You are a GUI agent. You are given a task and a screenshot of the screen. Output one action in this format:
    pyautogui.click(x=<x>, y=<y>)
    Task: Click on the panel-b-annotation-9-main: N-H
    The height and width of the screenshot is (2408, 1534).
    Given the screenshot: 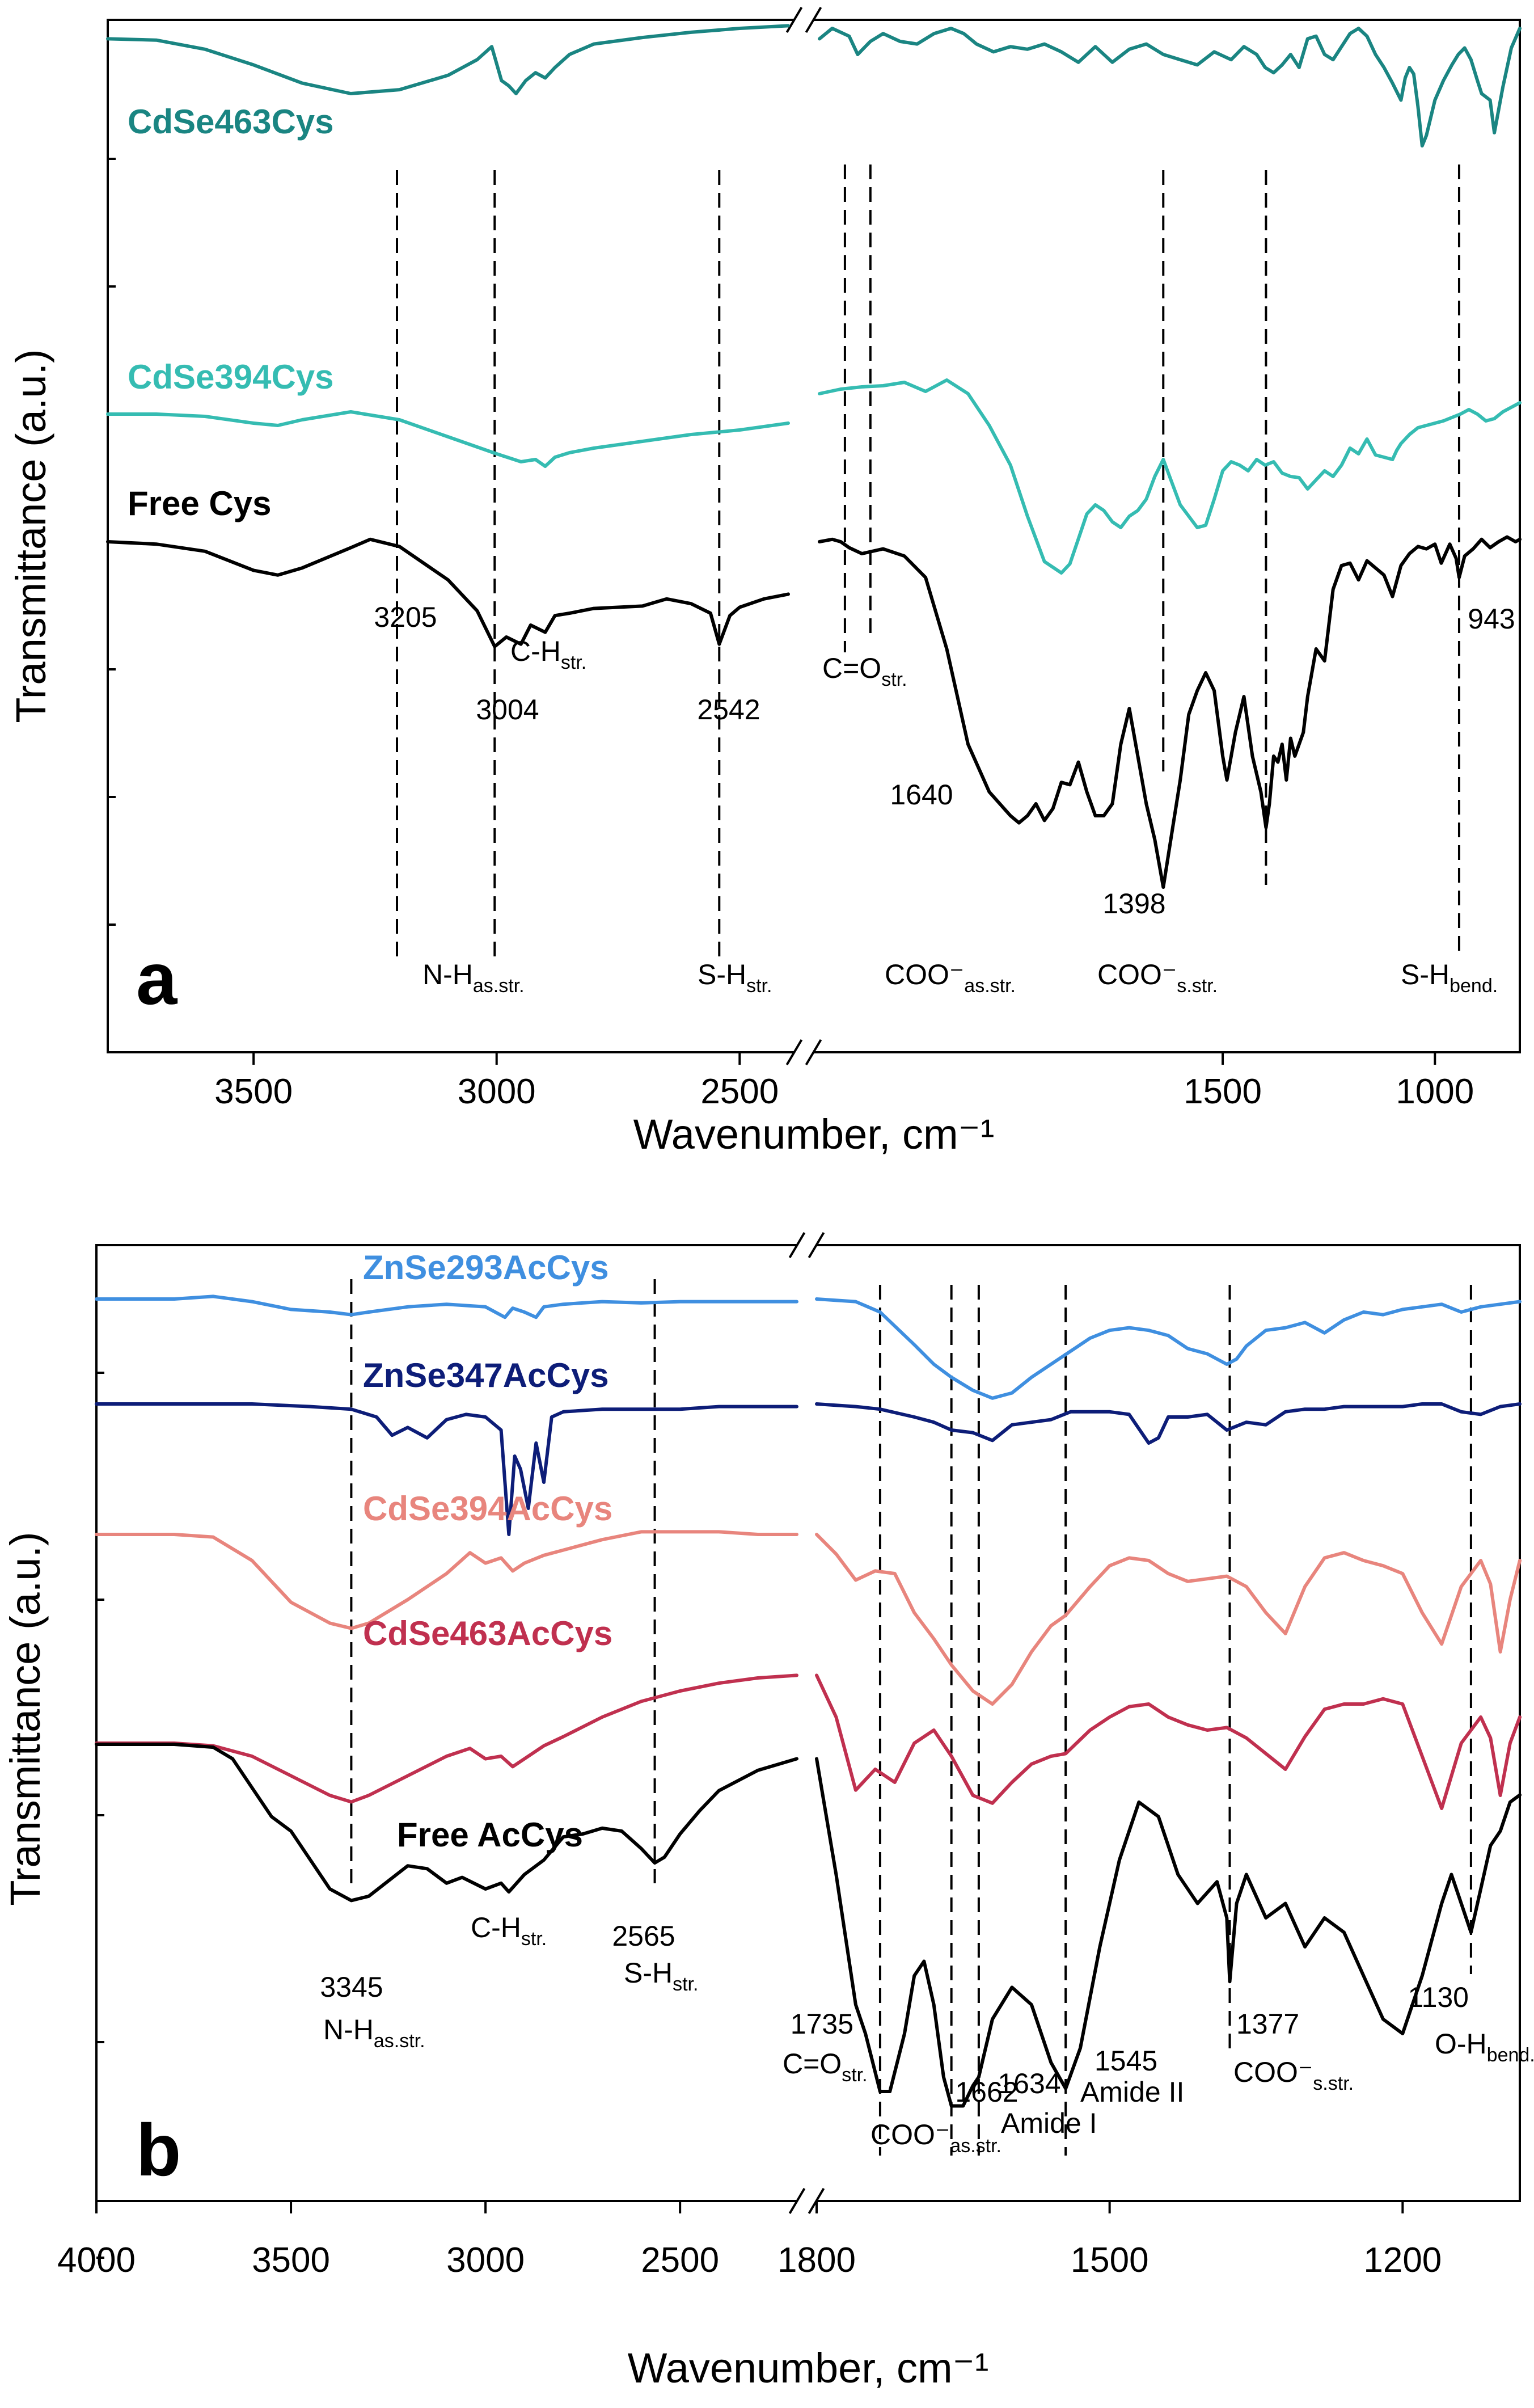 What is the action you would take?
    pyautogui.click(x=348, y=2030)
    